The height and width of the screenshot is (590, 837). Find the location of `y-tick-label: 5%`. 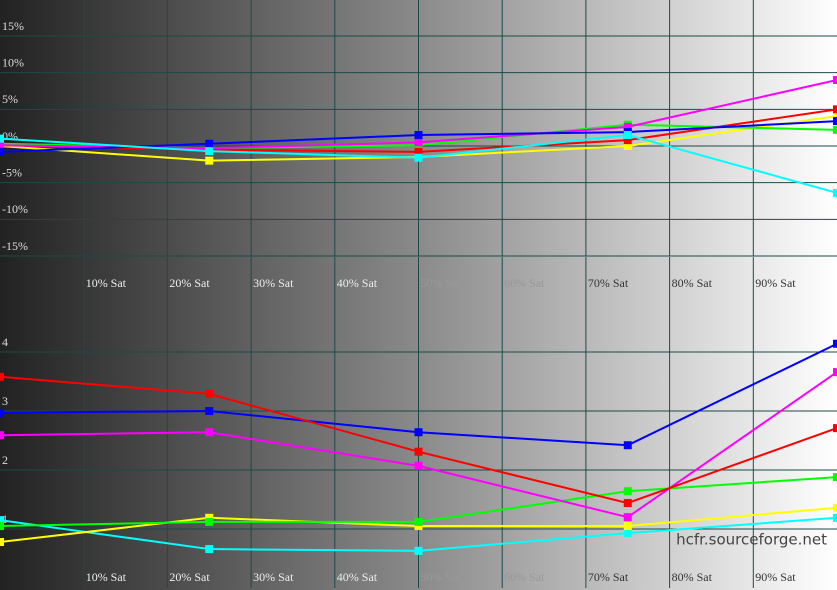

y-tick-label: 5% is located at coordinates (10, 99).